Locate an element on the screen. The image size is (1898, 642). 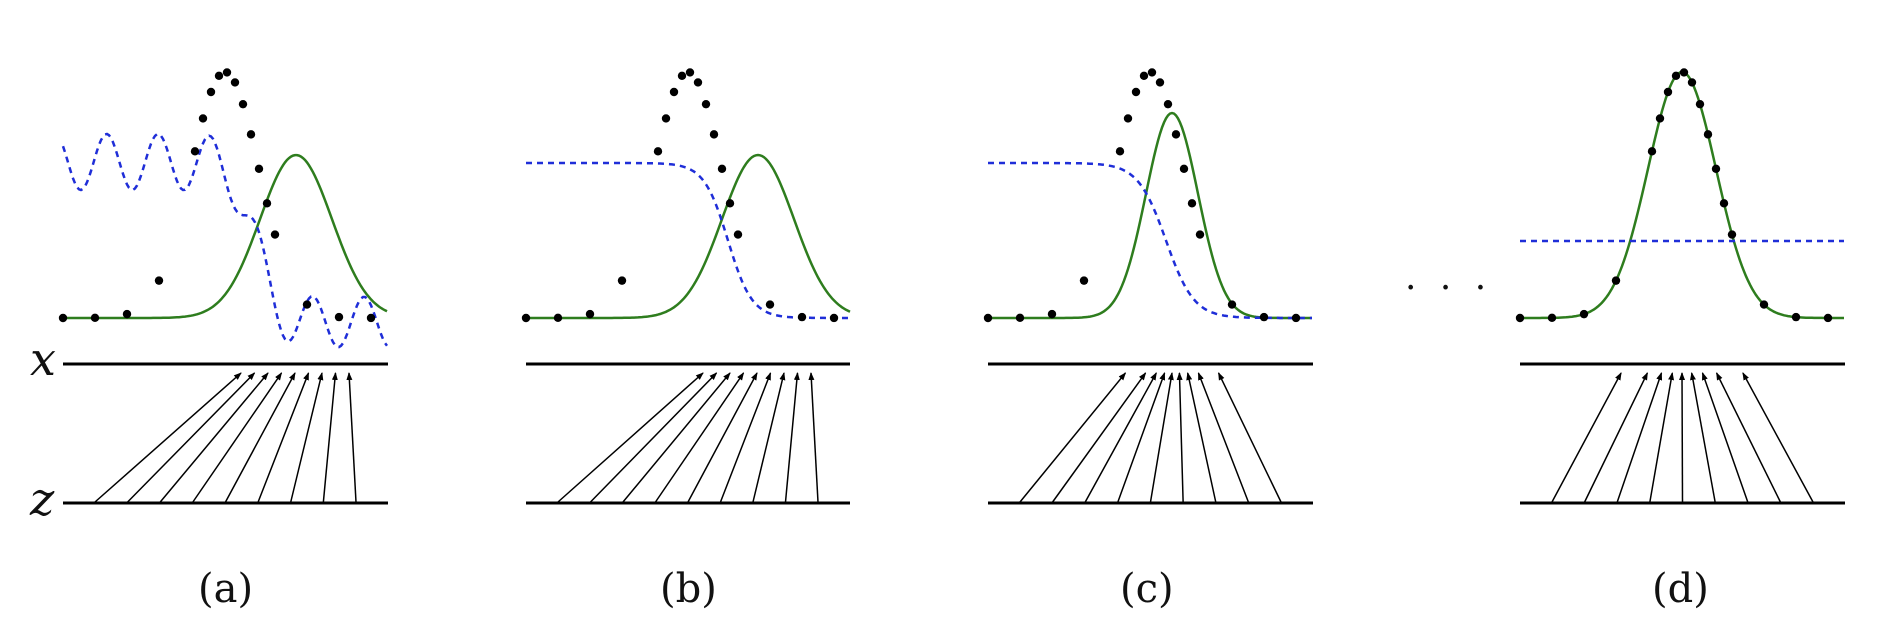
panel-b is located at coordinates (686, 286).